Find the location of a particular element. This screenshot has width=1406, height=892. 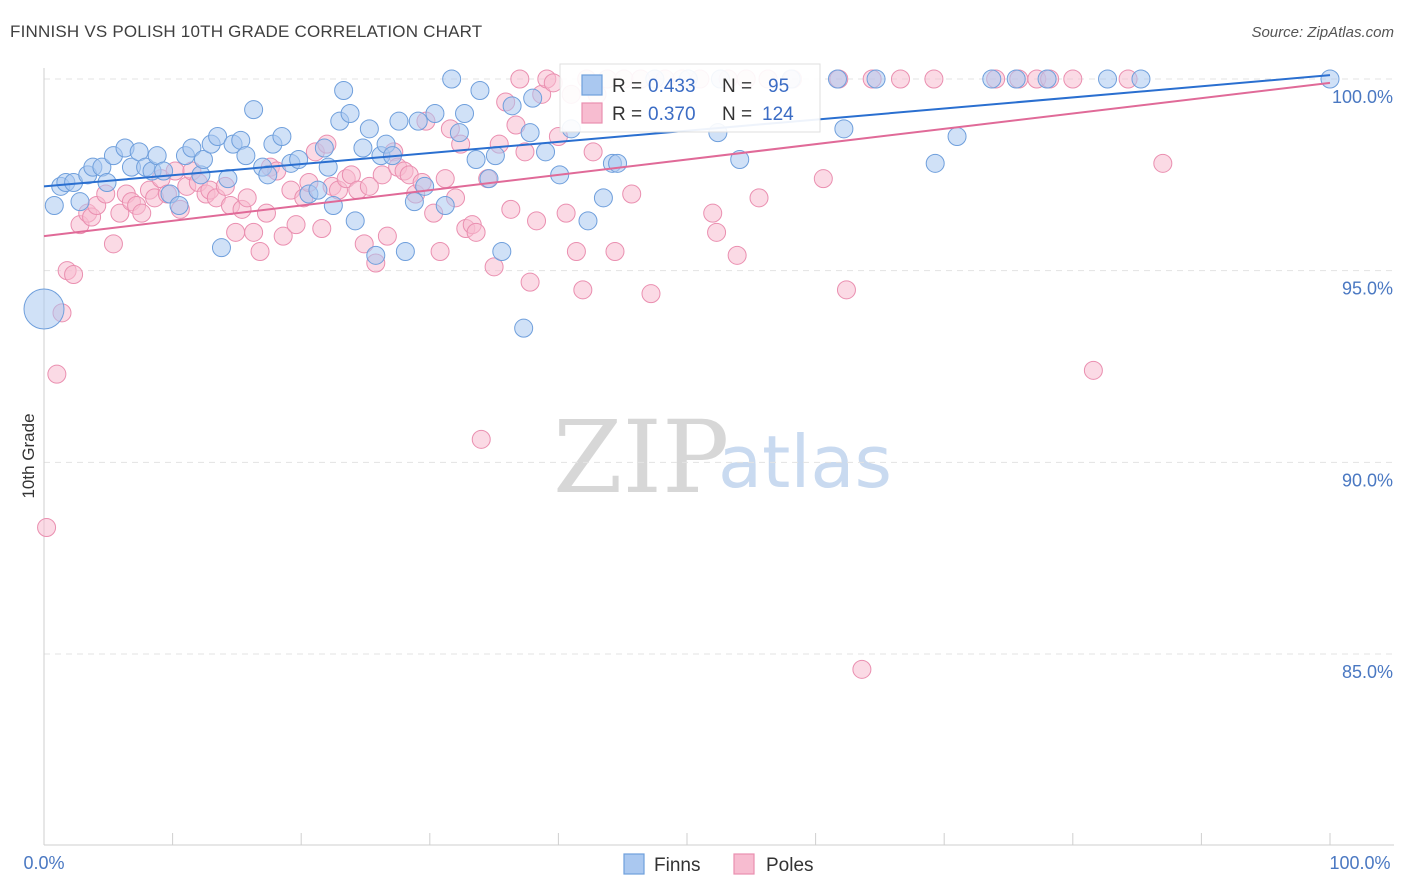

series-legend: Finns Poles is located at coordinates (718, 864).